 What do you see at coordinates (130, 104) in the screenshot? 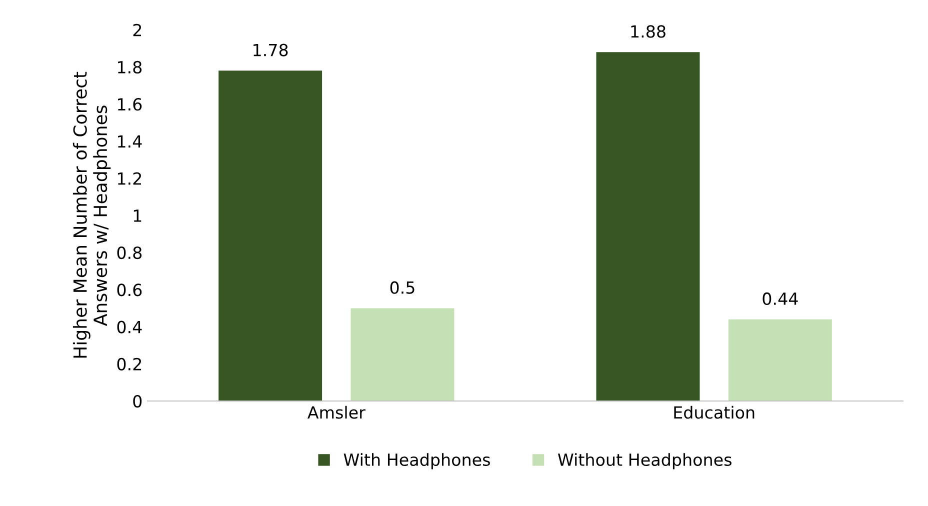
I see `y-tick-label: 1.6` at bounding box center [130, 104].